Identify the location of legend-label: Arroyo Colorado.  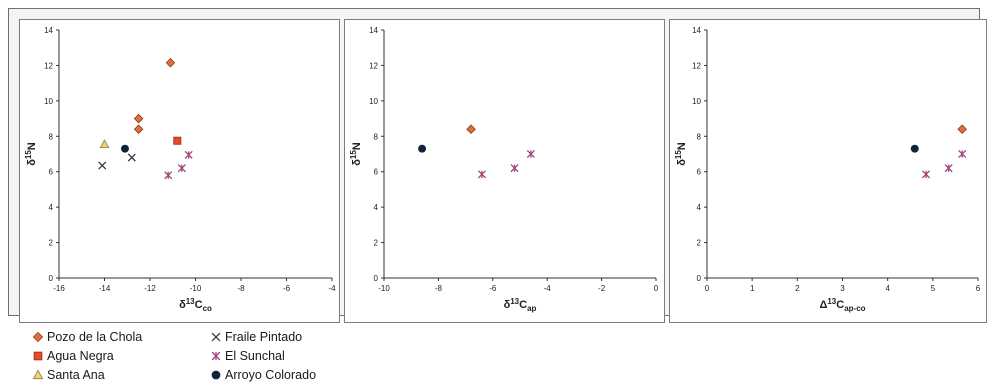
(271, 375).